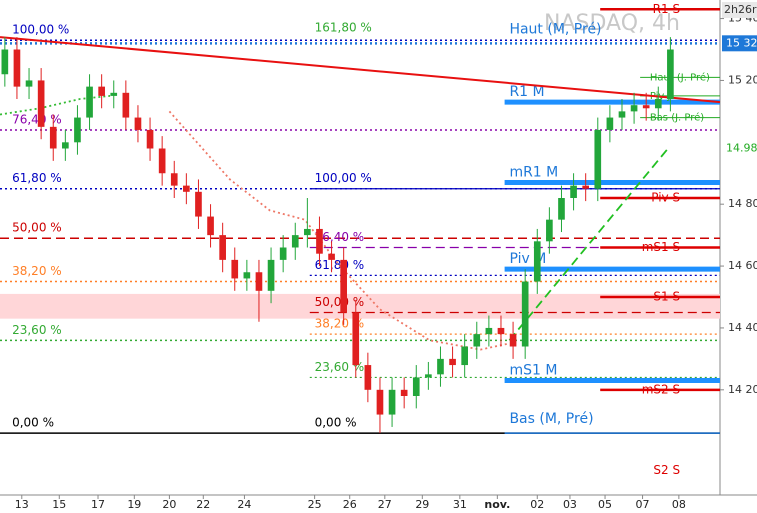  I want to click on timer-label: 2h26r, so click(740, 9).